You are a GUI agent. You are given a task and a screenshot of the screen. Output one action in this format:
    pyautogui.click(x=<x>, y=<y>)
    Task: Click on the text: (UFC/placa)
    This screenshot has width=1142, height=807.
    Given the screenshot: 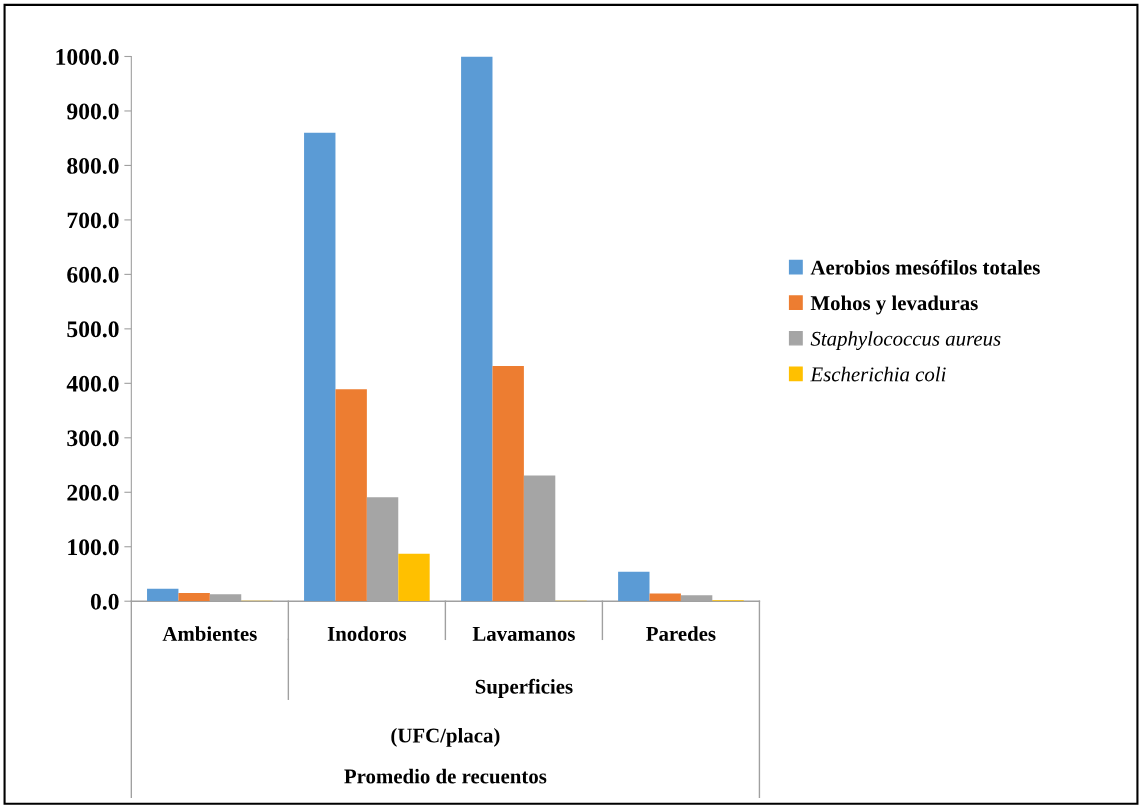 What is the action you would take?
    pyautogui.click(x=445, y=737)
    